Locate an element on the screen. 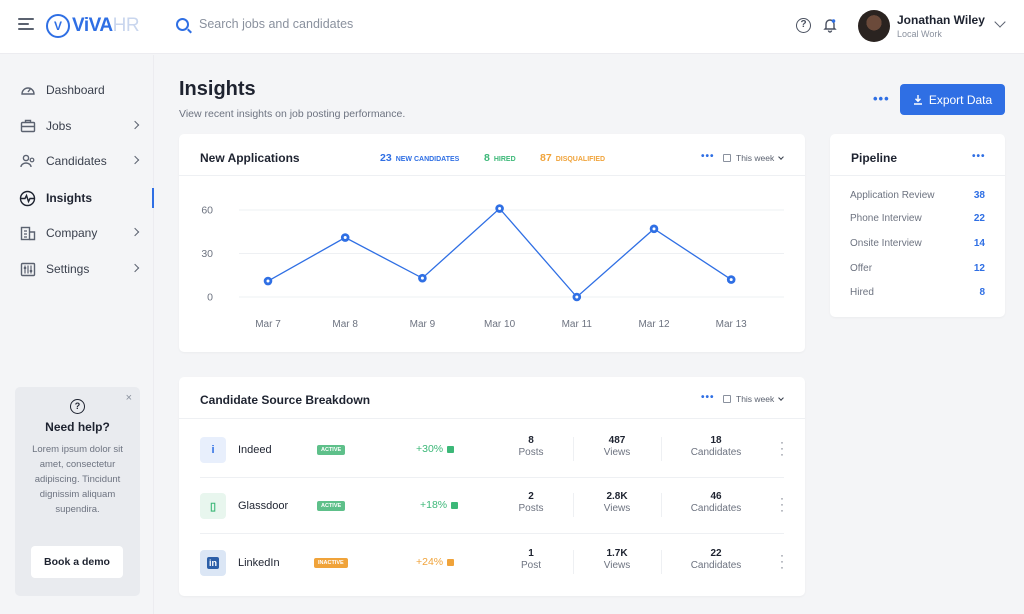 The image size is (1024, 614). metric-value: 22 is located at coordinates (716, 553).